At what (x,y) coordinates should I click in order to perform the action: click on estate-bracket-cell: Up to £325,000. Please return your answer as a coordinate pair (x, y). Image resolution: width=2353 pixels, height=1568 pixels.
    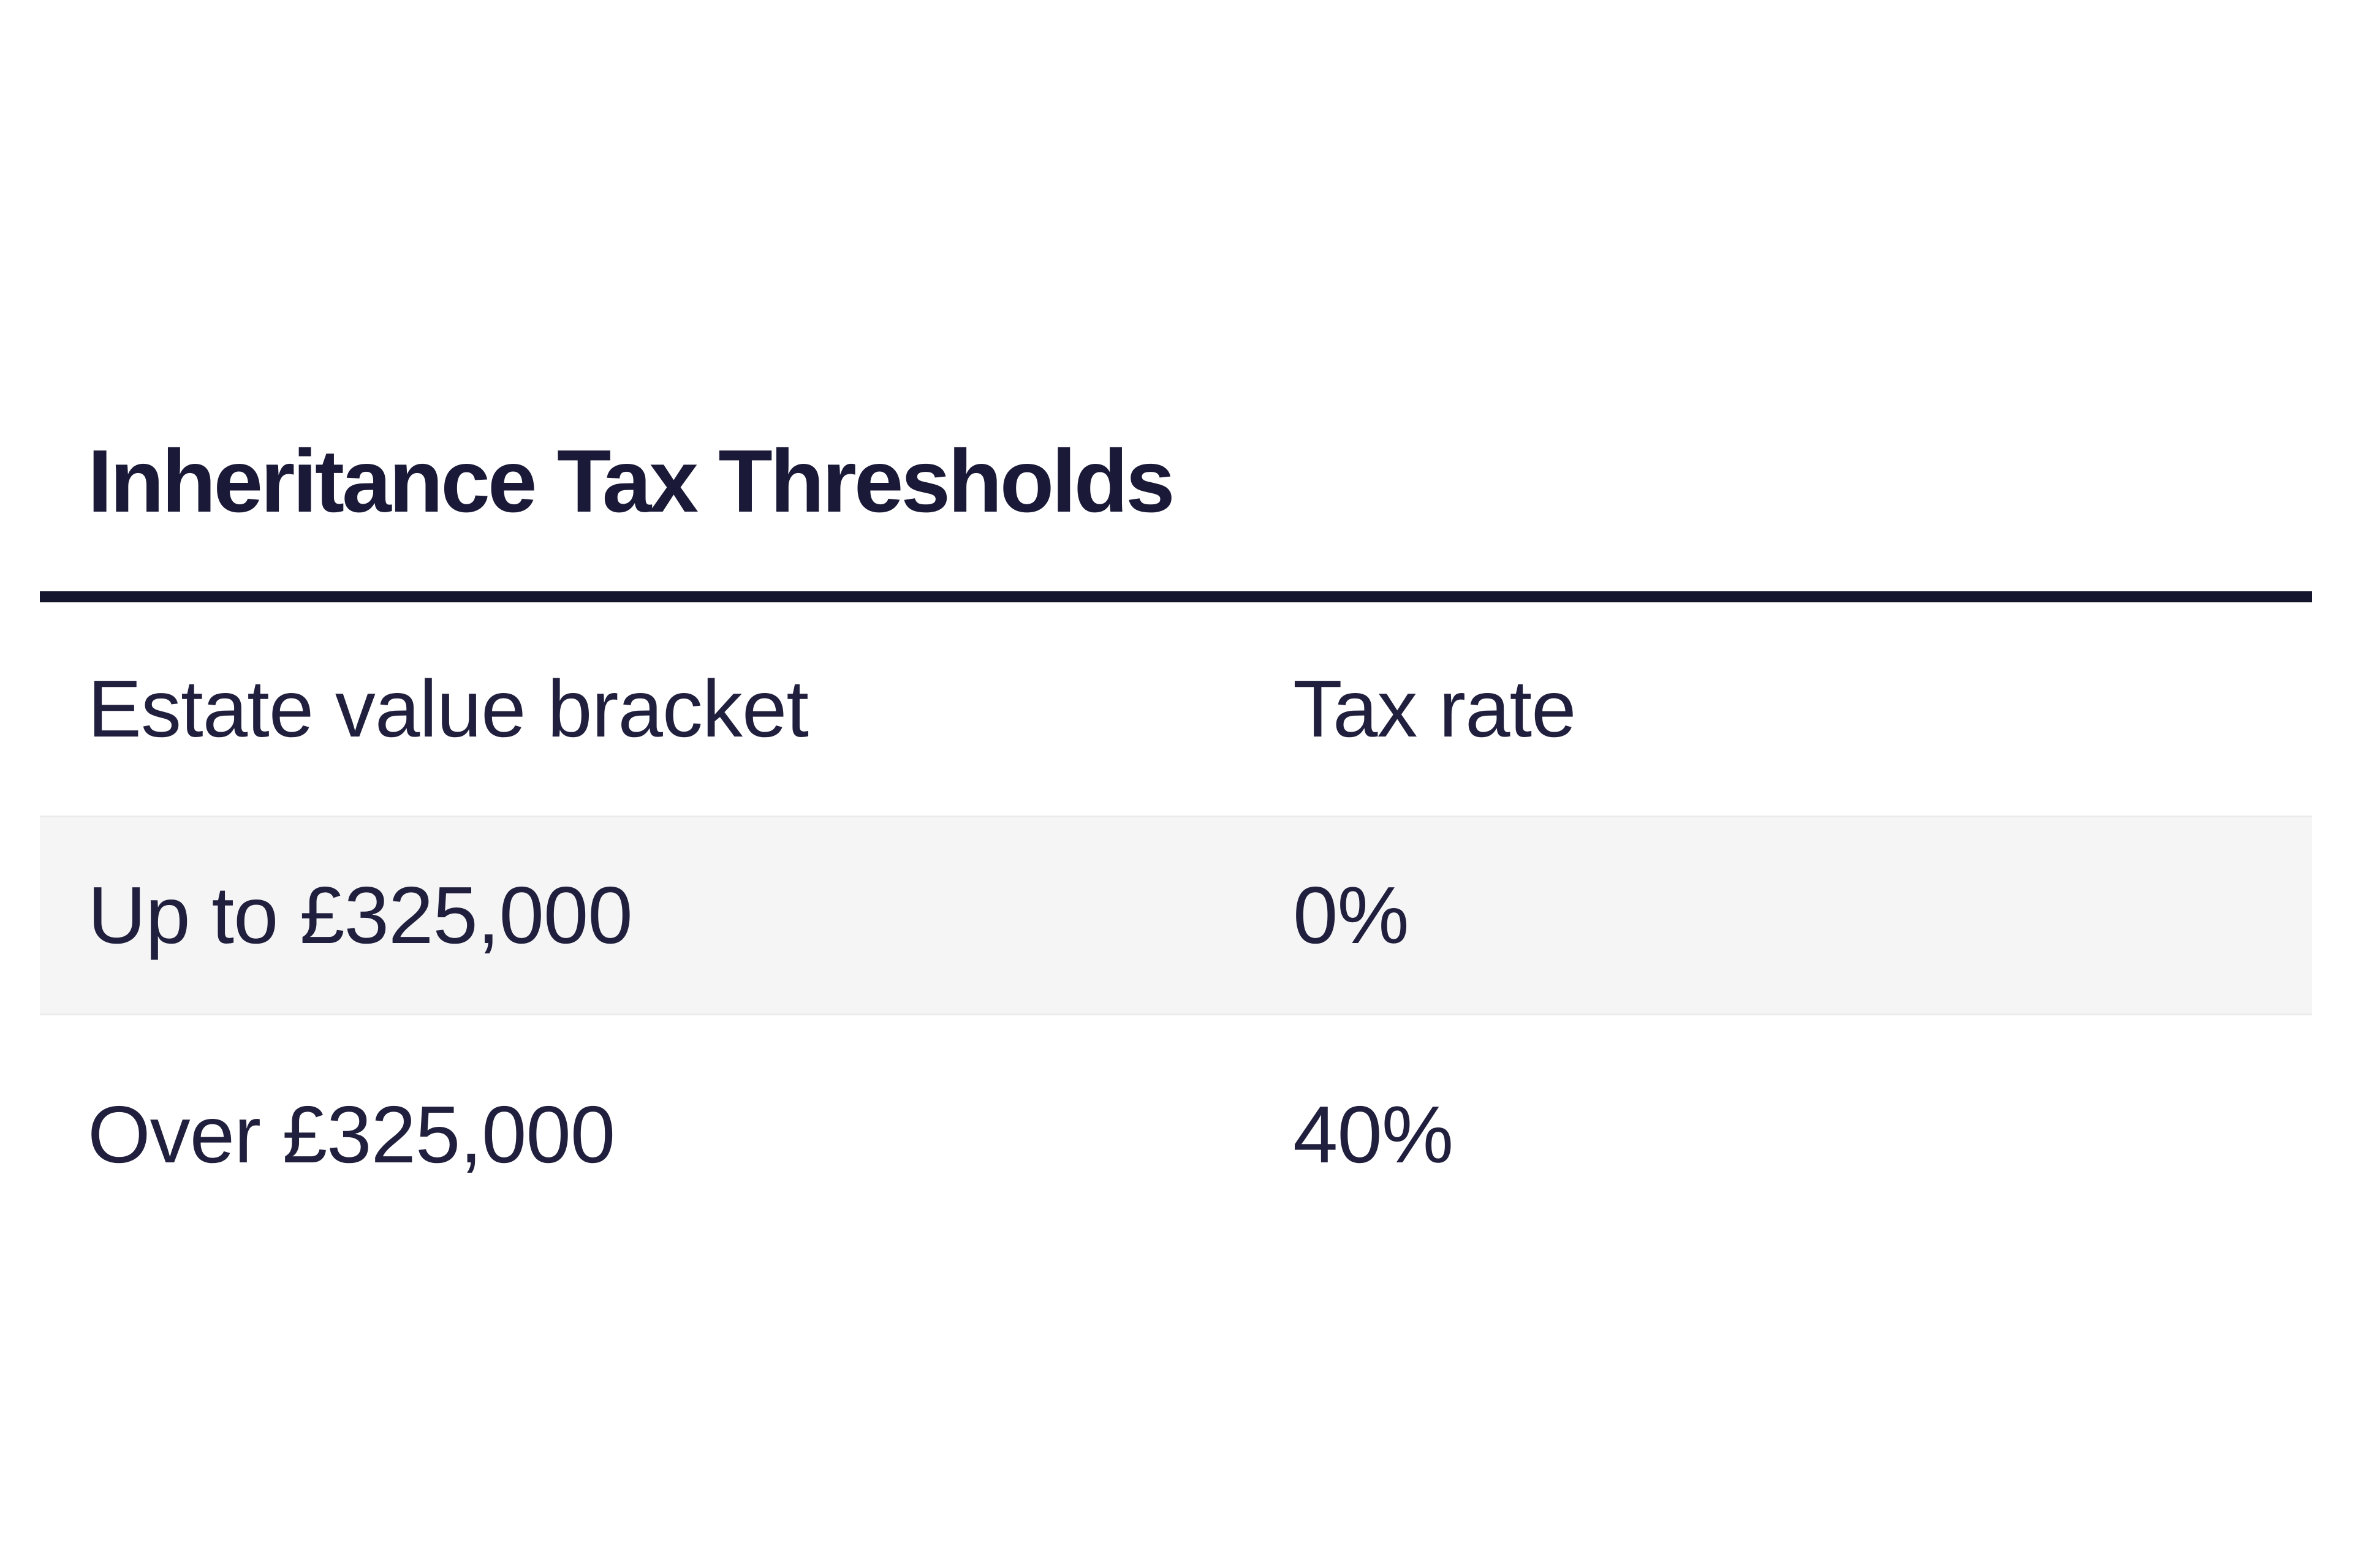
    Looking at the image, I should click on (361, 914).